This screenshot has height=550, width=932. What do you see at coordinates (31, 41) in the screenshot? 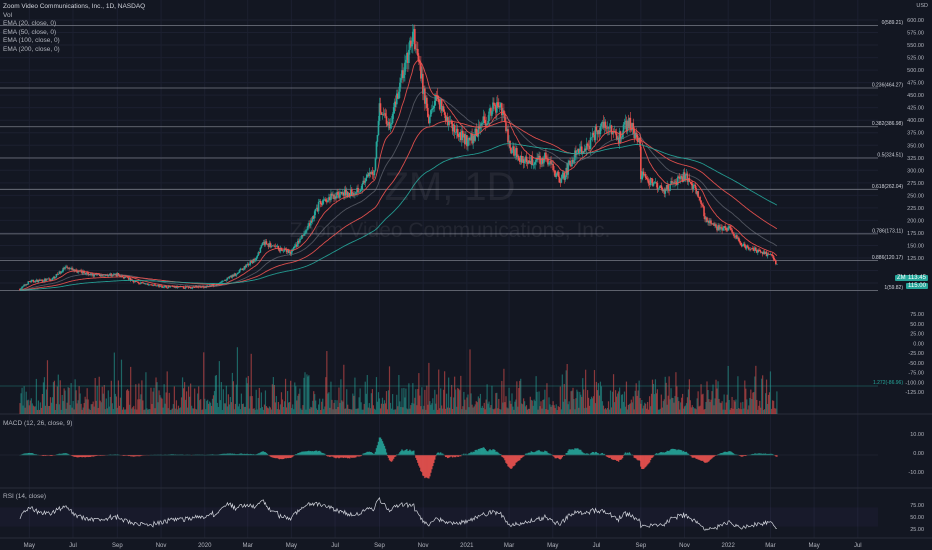
I see `legend-ema-100: EMA (100, close, 0)` at bounding box center [31, 41].